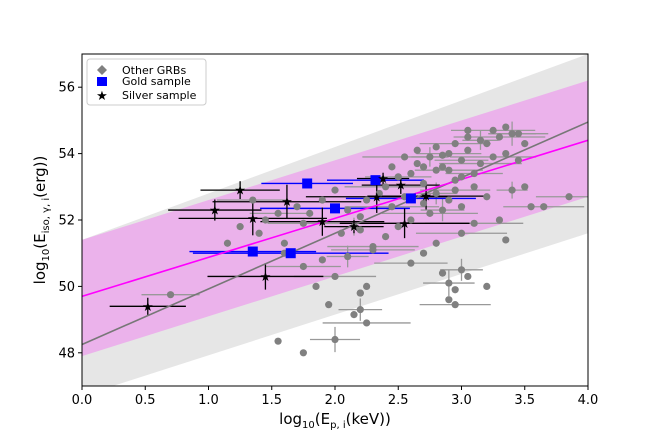  I want to click on legend-entry-silver: ★ Silver sample, so click(146, 96).